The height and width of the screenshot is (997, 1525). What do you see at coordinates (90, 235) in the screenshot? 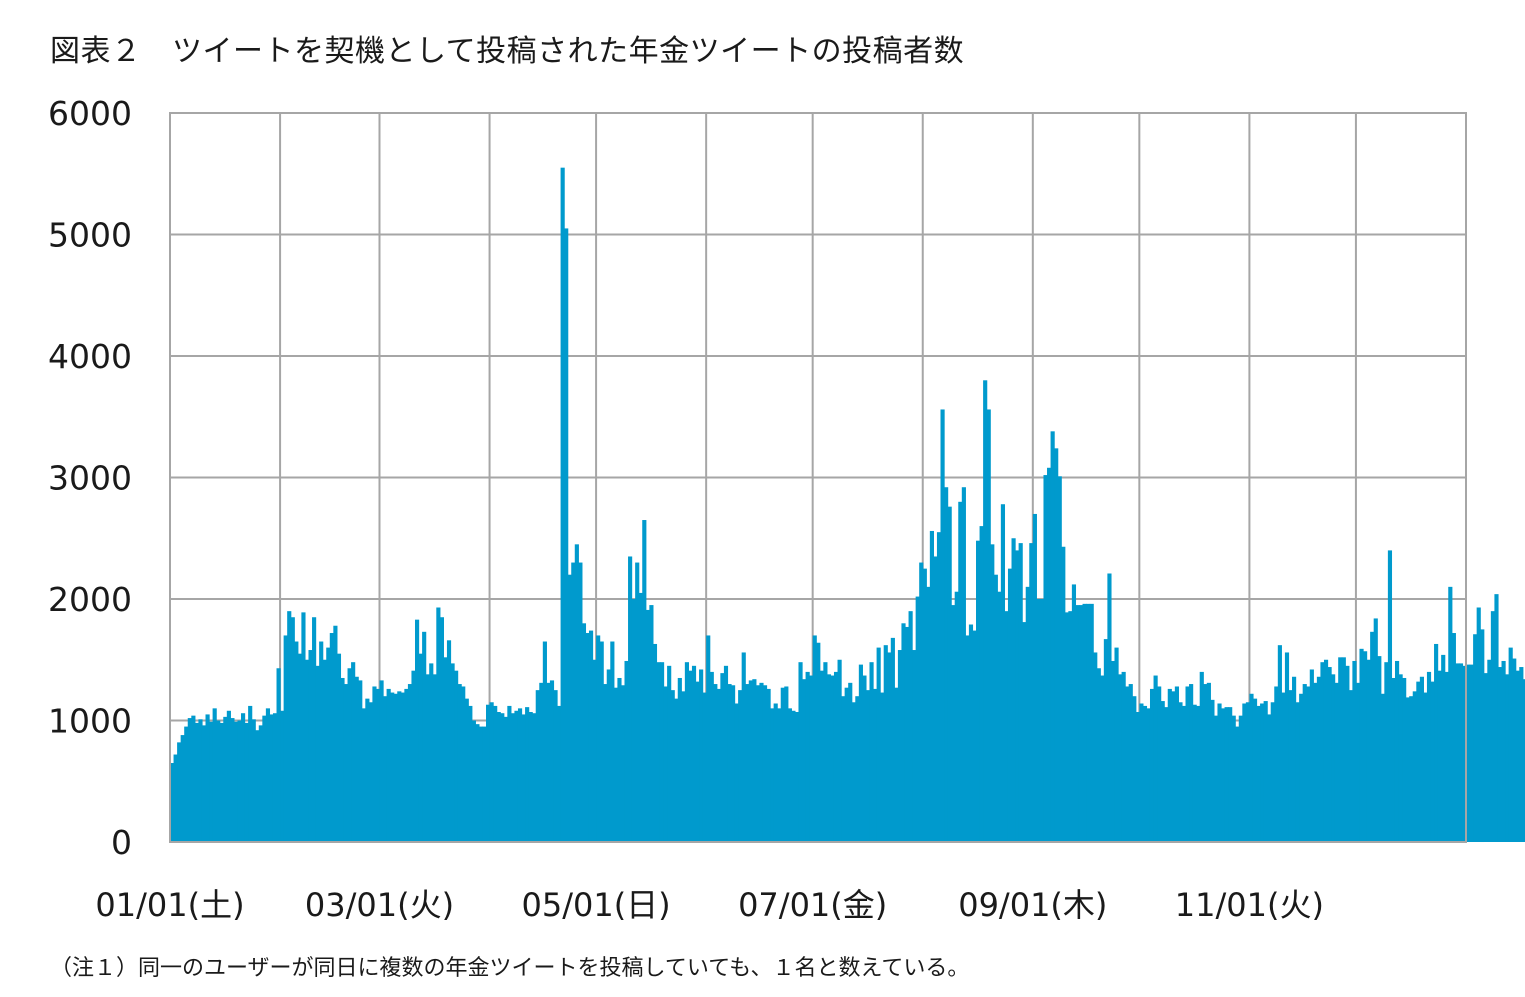
I see `y-tick-label: 5000` at bounding box center [90, 235].